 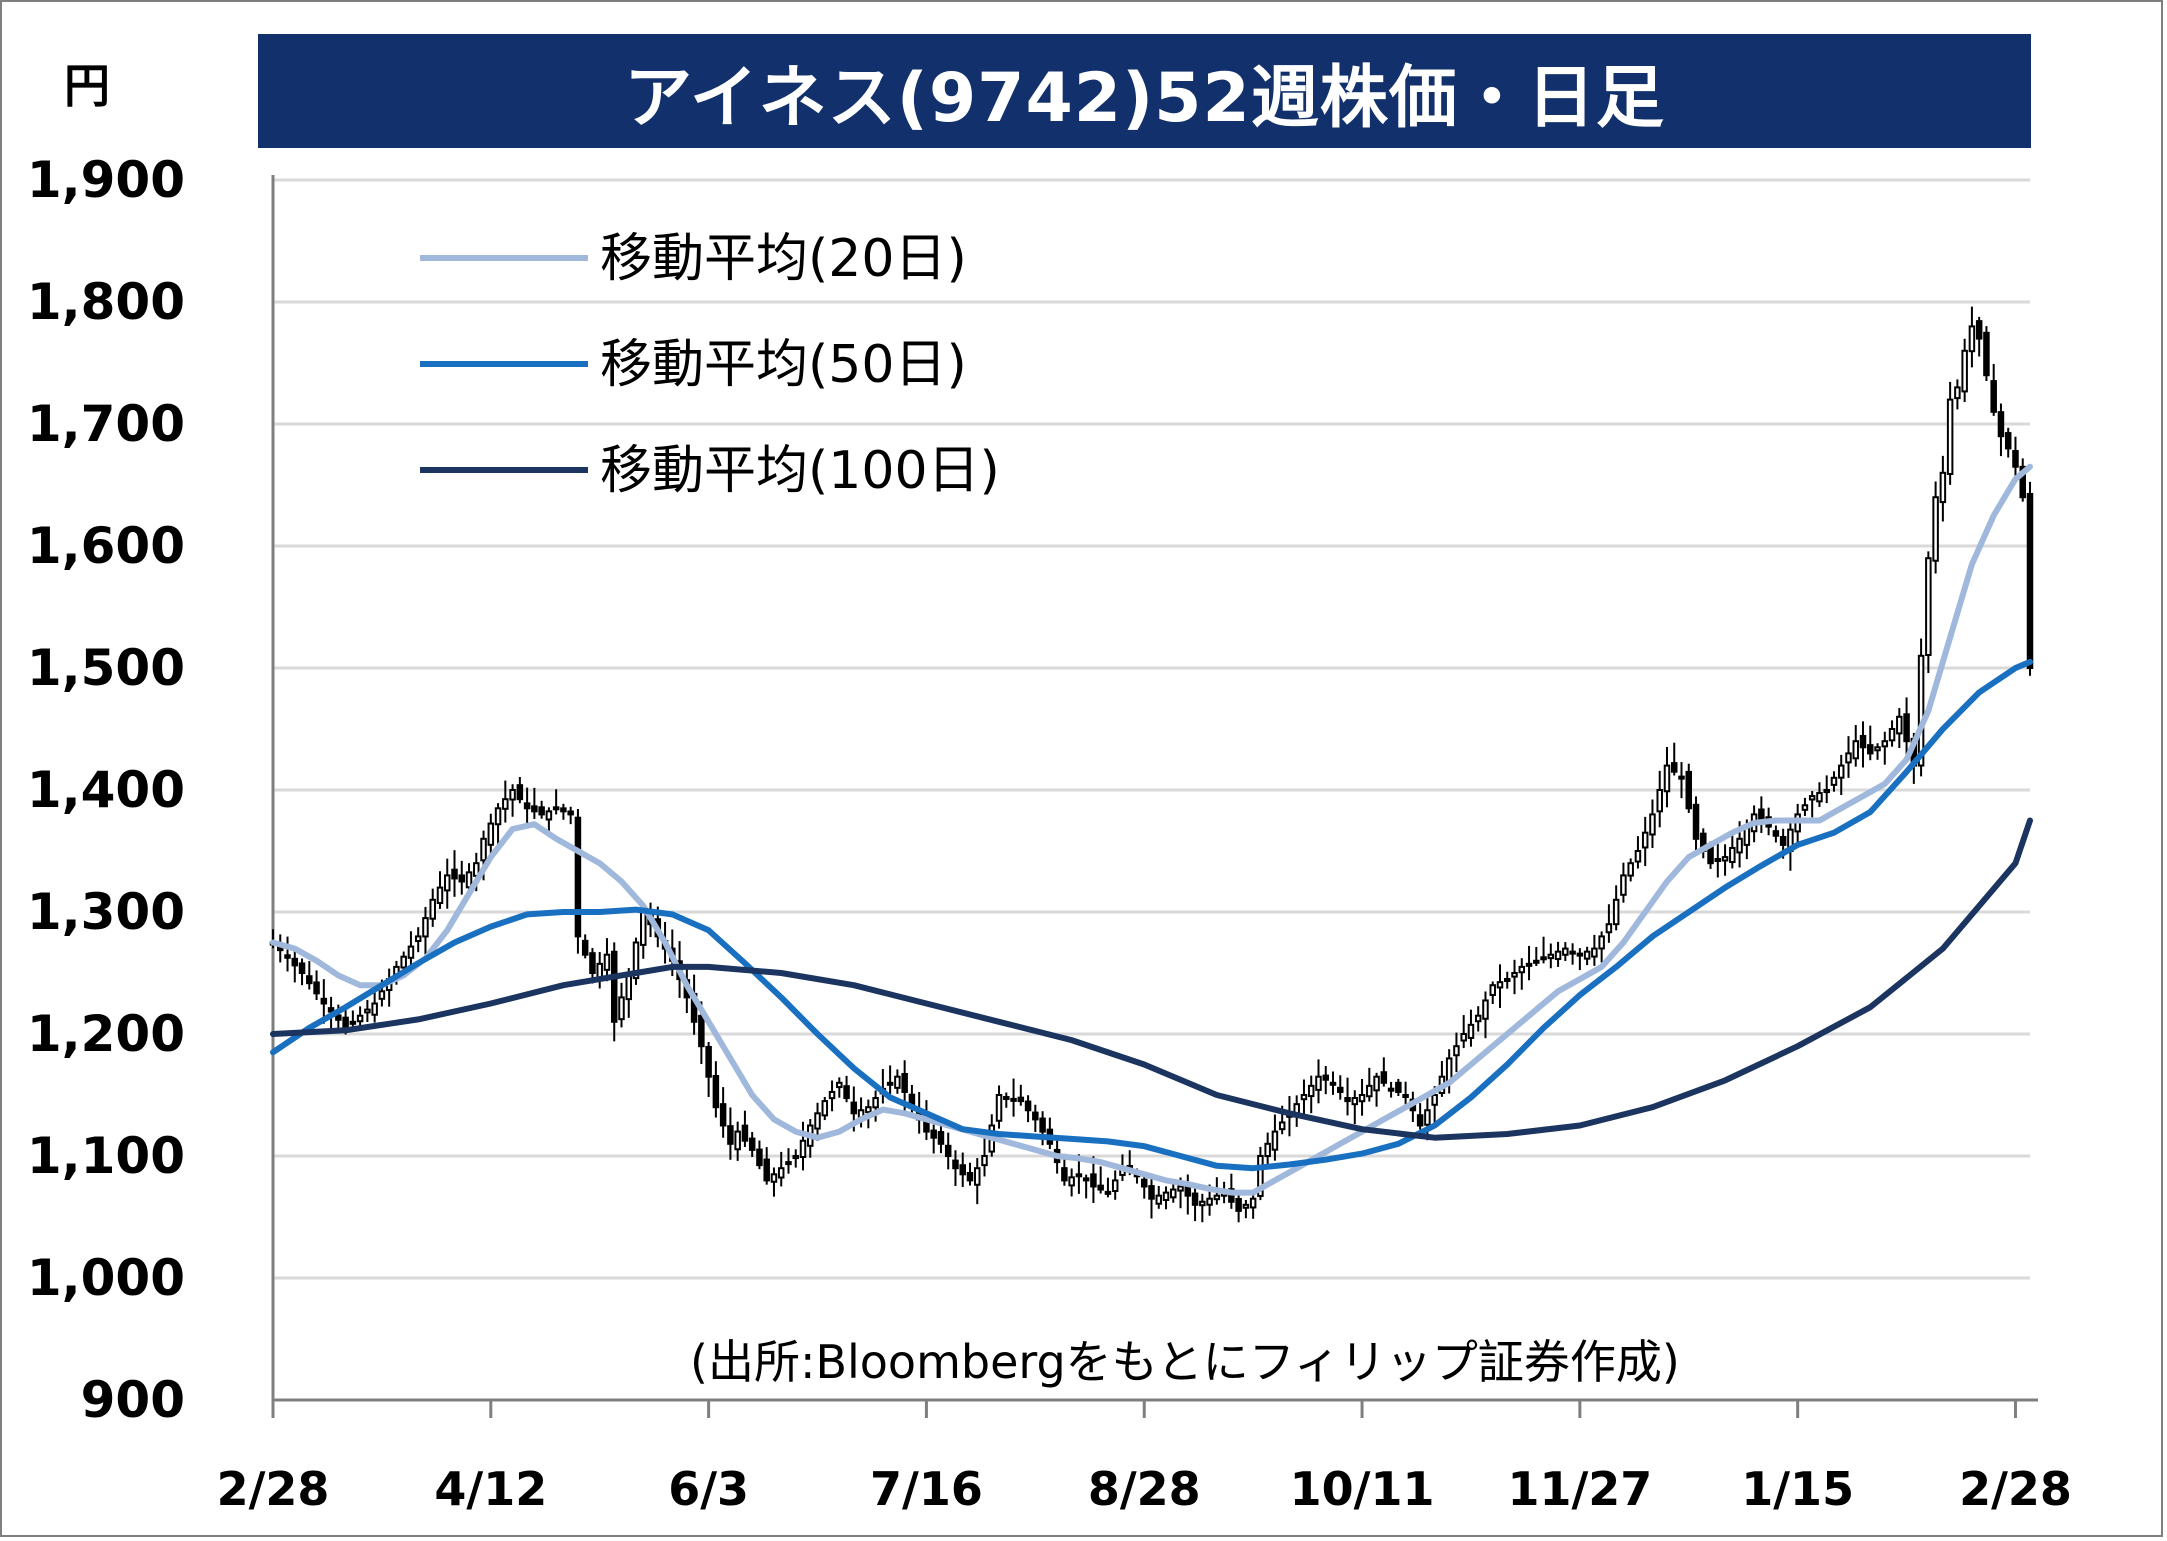 I want to click on x-tick-label: 7/16, so click(x=926, y=1489).